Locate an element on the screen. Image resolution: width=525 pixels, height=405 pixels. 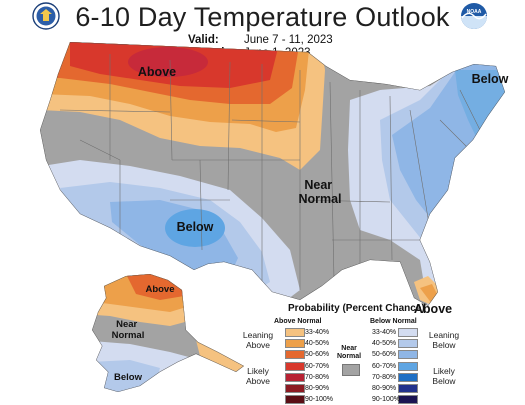
label-alaska-south: Below is located at coordinates (128, 377).